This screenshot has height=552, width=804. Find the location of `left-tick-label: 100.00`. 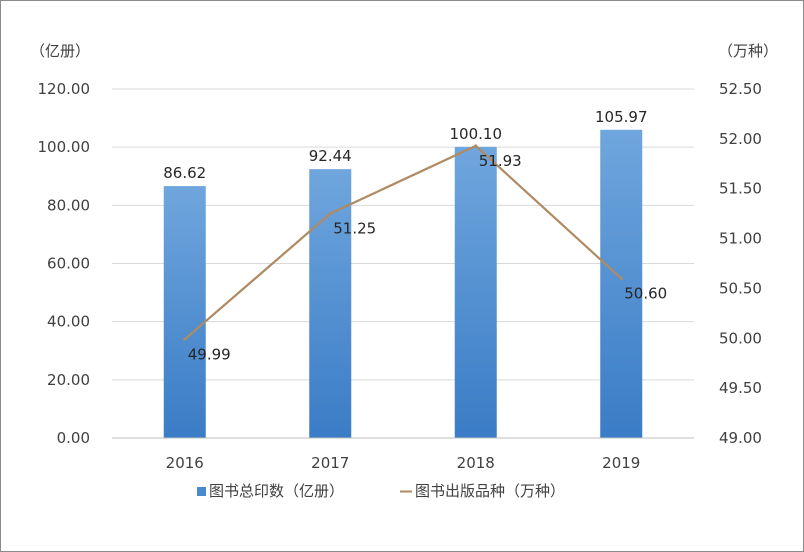

left-tick-label: 100.00 is located at coordinates (64, 147).